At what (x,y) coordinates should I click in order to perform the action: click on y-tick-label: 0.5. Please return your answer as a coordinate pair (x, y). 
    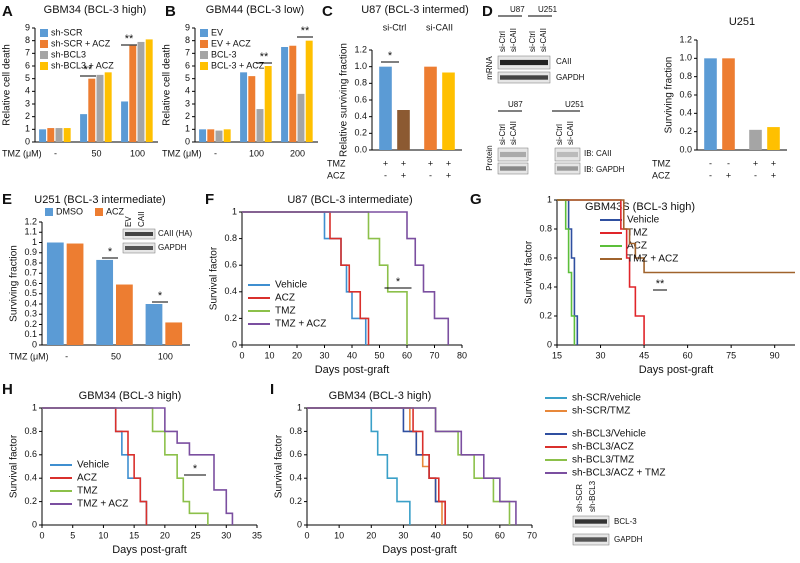
    Looking at the image, I should click on (30, 293).